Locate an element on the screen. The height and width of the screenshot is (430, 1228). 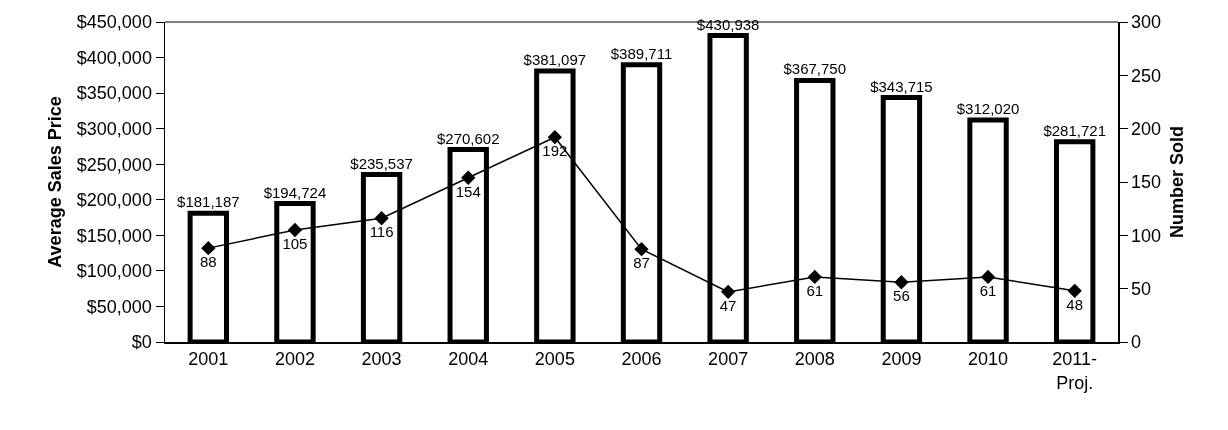
data-label: 105 is located at coordinates (295, 244).